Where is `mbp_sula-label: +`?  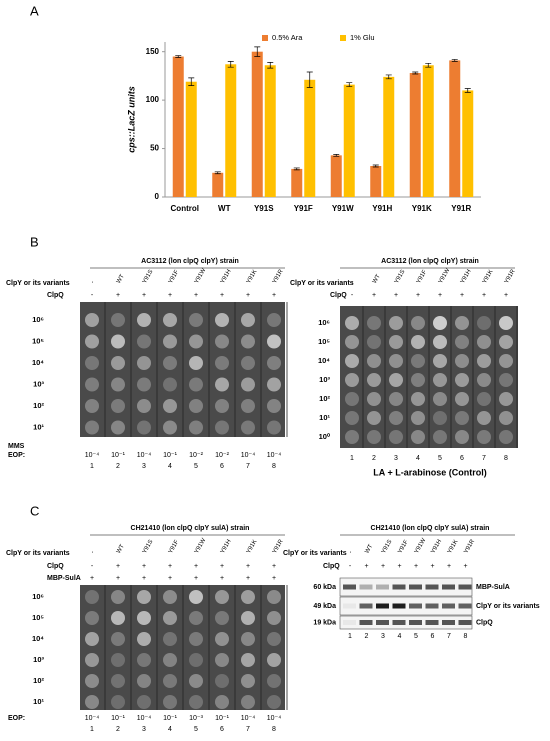 mbp_sula-label: + is located at coordinates (92, 578).